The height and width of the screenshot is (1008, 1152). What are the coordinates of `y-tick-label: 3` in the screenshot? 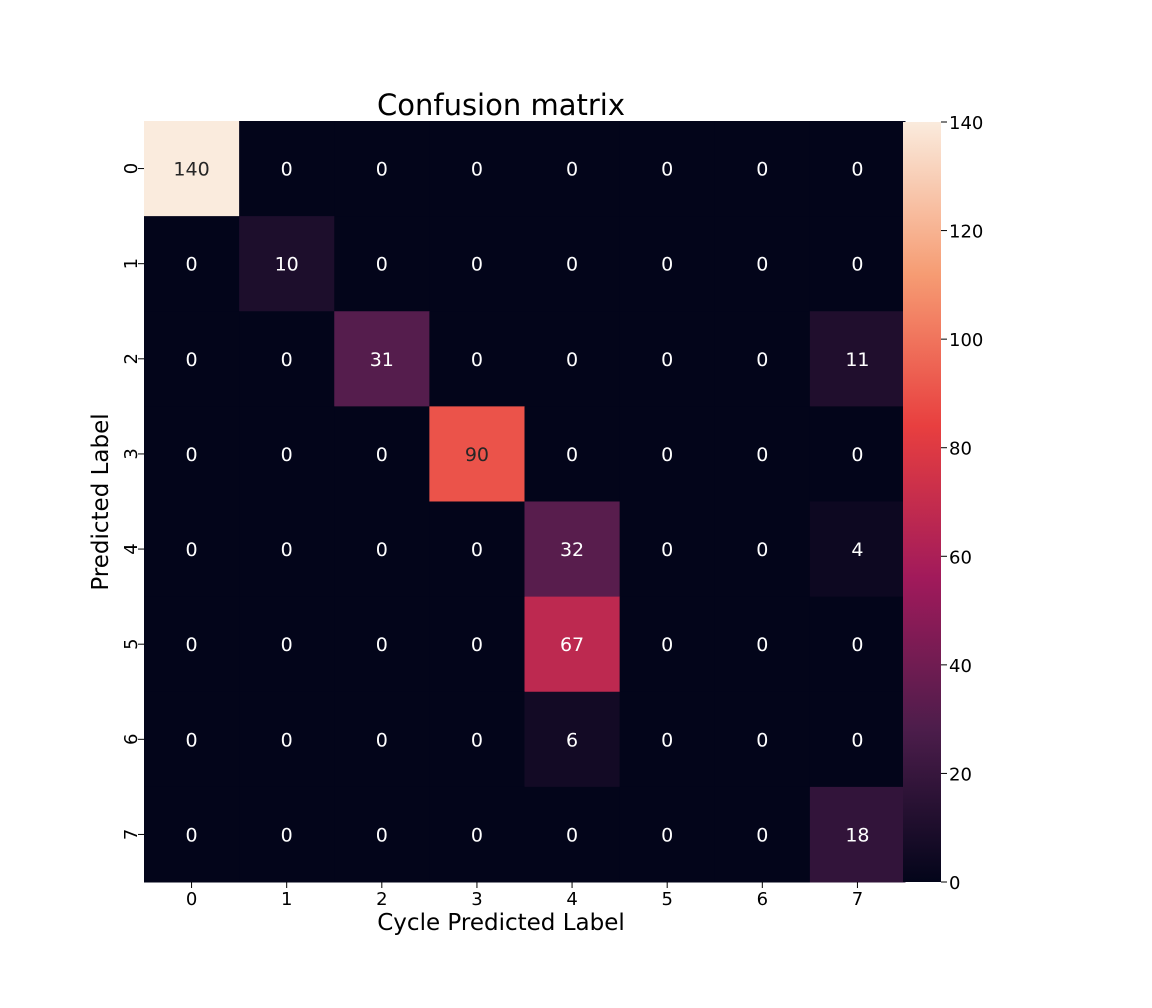 It's located at (131, 453).